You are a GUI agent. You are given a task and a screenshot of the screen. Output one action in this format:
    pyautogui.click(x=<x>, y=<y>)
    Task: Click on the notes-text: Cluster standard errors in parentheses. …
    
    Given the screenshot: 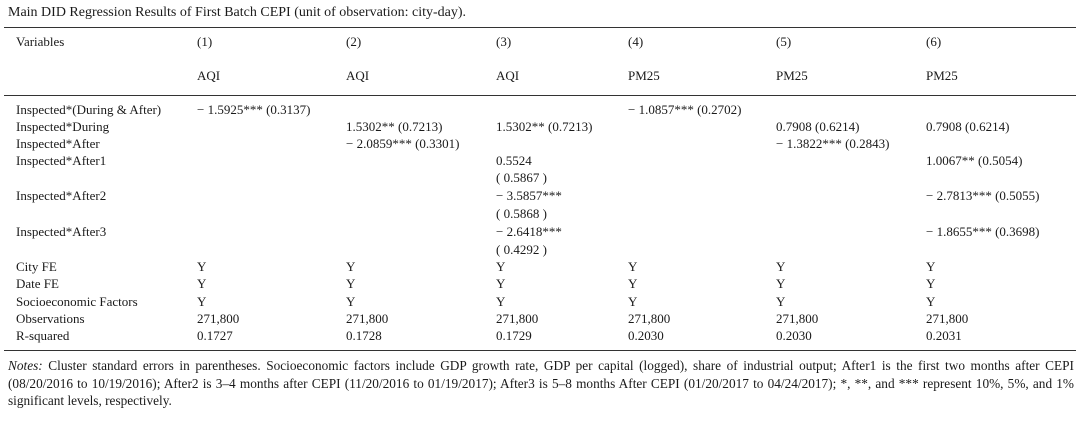 What is the action you would take?
    pyautogui.click(x=541, y=383)
    